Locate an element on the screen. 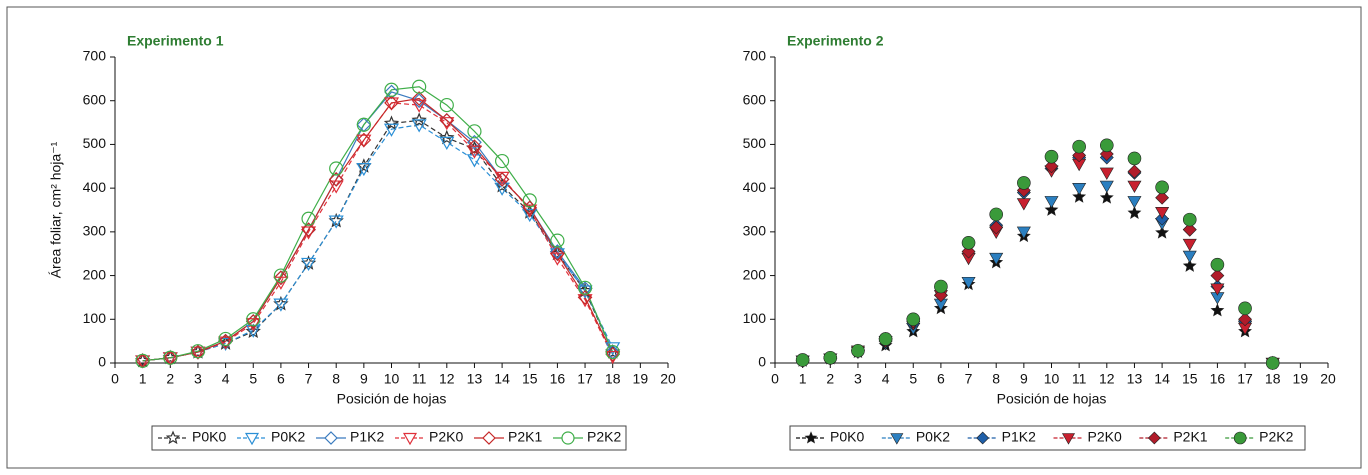  x-tick-label: 0 is located at coordinates (115, 379).